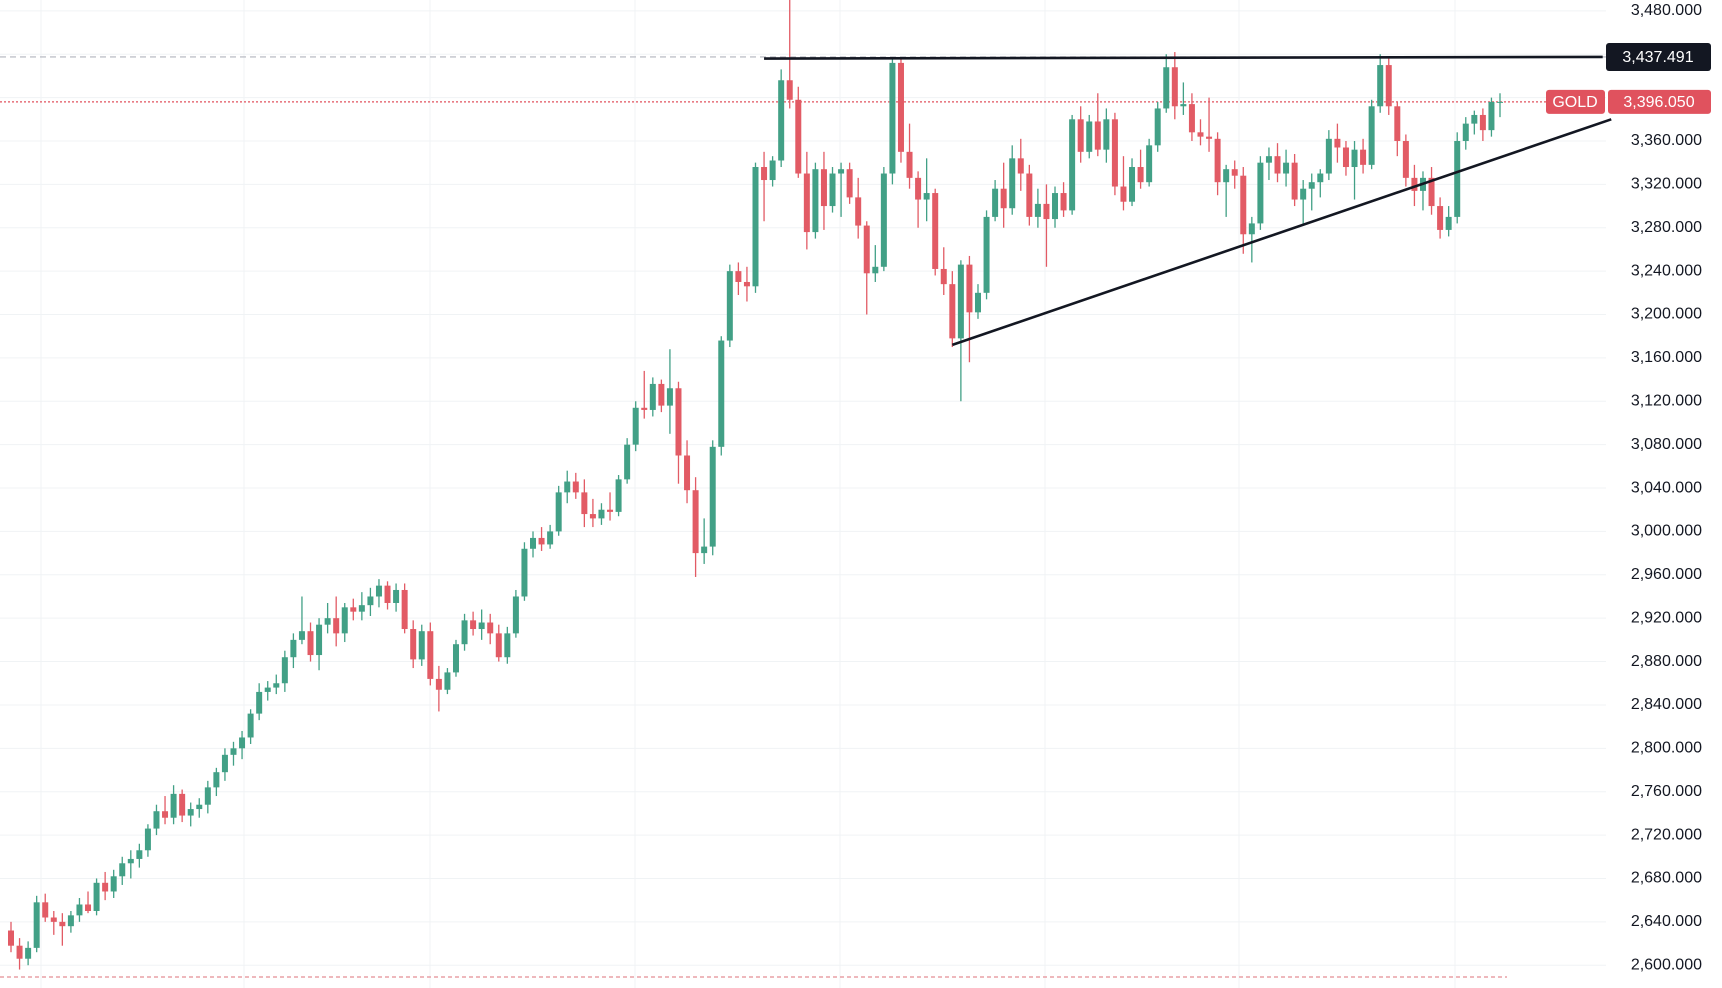  Describe the element at coordinates (1666, 487) in the screenshot. I see `y-tick-label: 3,040.000` at that location.